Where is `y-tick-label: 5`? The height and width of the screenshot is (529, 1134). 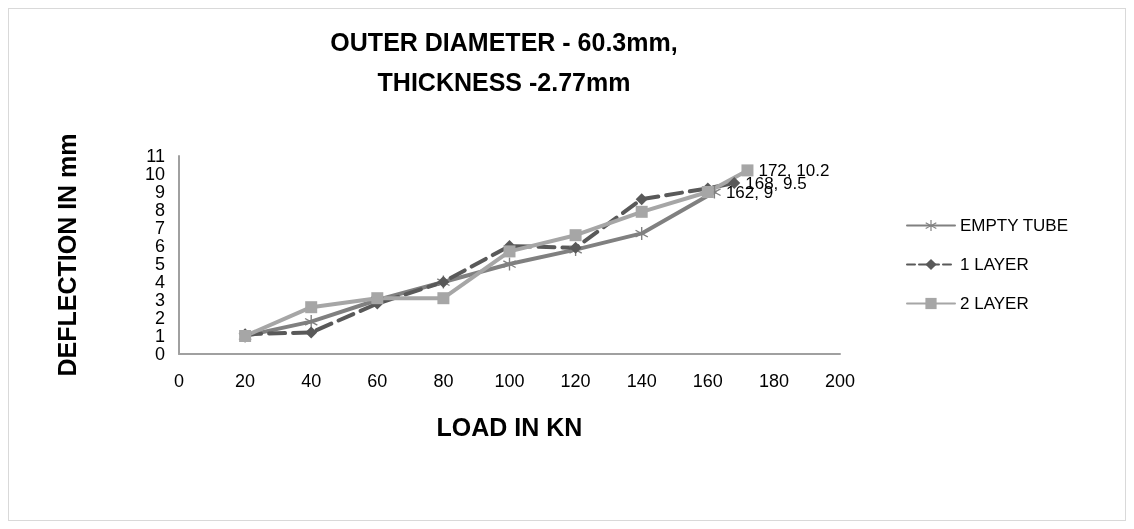
y-tick-label: 5 is located at coordinates (159, 264).